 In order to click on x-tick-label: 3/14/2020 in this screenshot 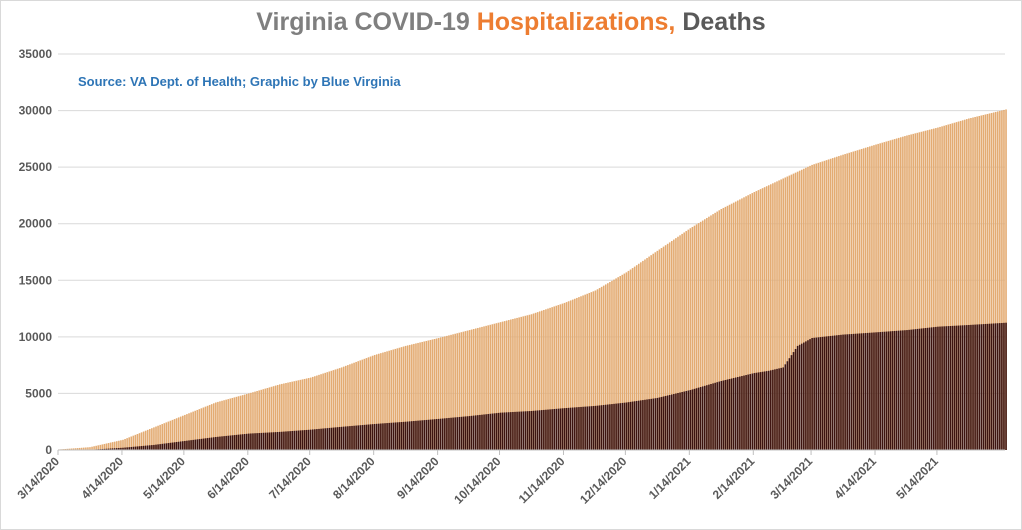, I will do `click(38, 478)`.